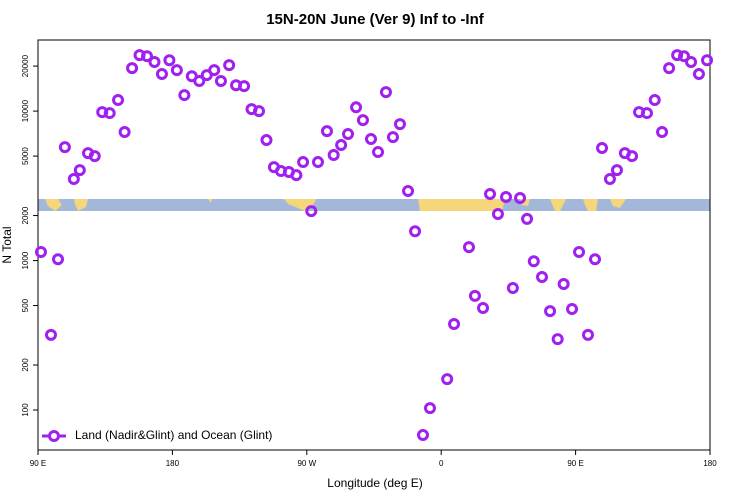 Image resolution: width=750 pixels, height=500 pixels. I want to click on y-tick-label: 10000, so click(25, 110).